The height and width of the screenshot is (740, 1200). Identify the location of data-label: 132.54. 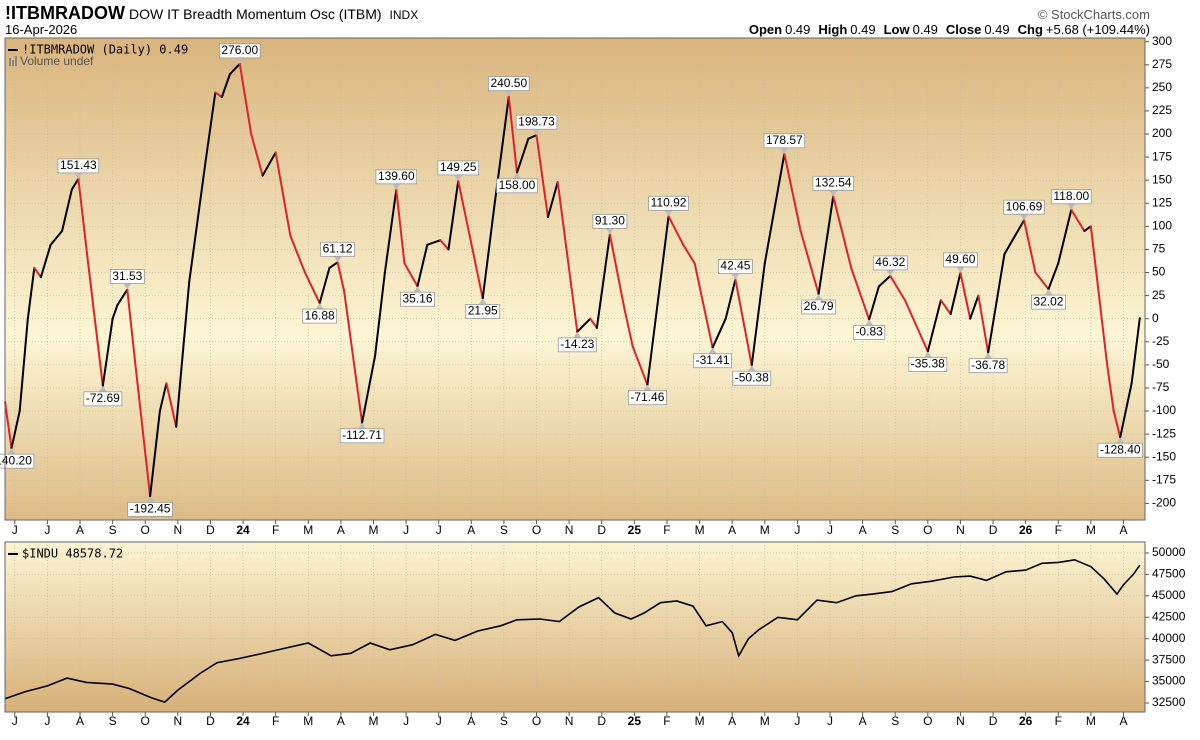
(833, 182).